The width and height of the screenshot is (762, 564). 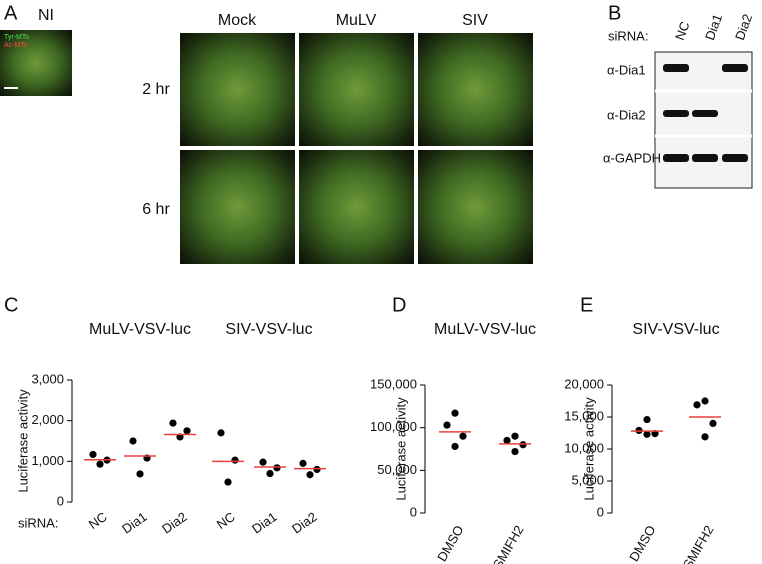 What do you see at coordinates (475, 20) in the screenshot?
I see `column-label: SIV` at bounding box center [475, 20].